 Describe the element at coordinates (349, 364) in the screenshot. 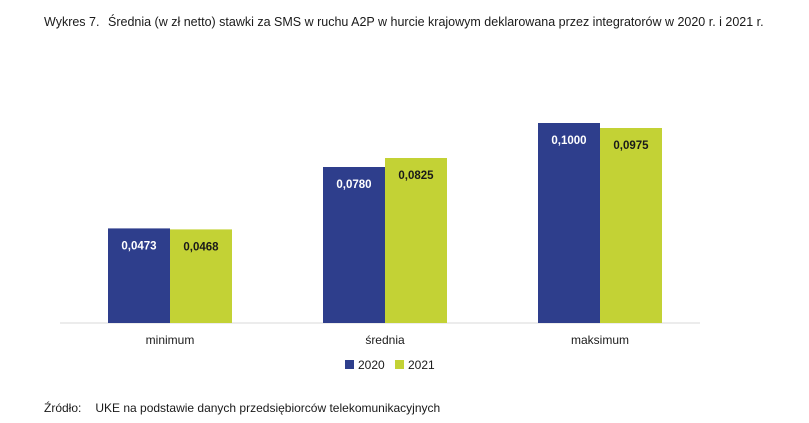

I see `legend-swatch-2020` at that location.